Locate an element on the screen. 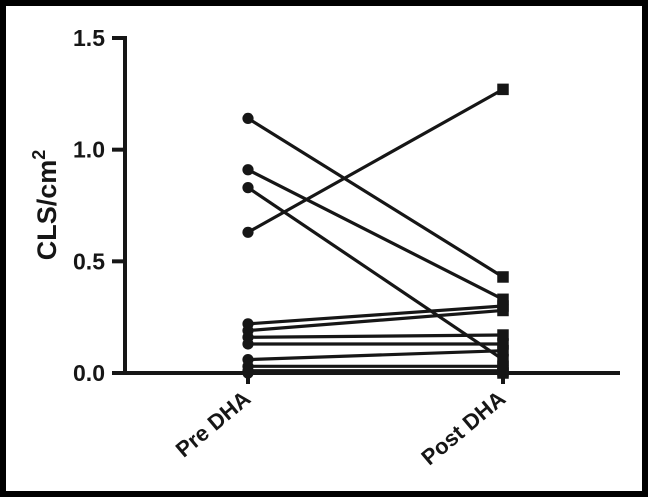  y-tick-label: 1.5 is located at coordinates (89, 38).